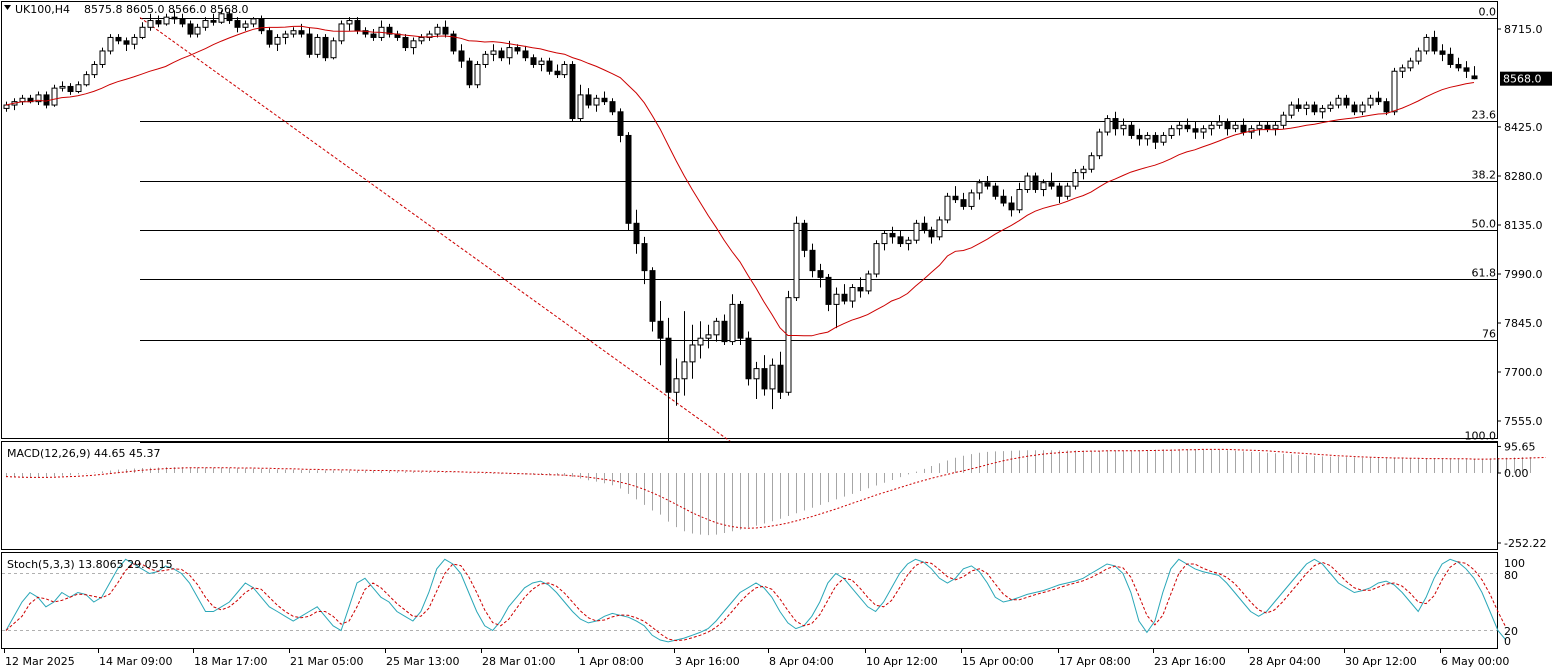 The width and height of the screenshot is (1555, 671). Describe the element at coordinates (1511, 631) in the screenshot. I see `stoch-tick-label: 20` at that location.